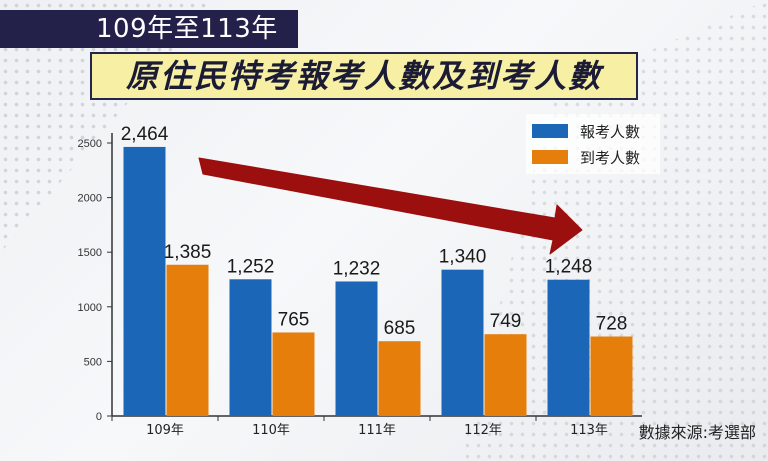  I want to click on legend-swatch-attended, so click(550, 157).